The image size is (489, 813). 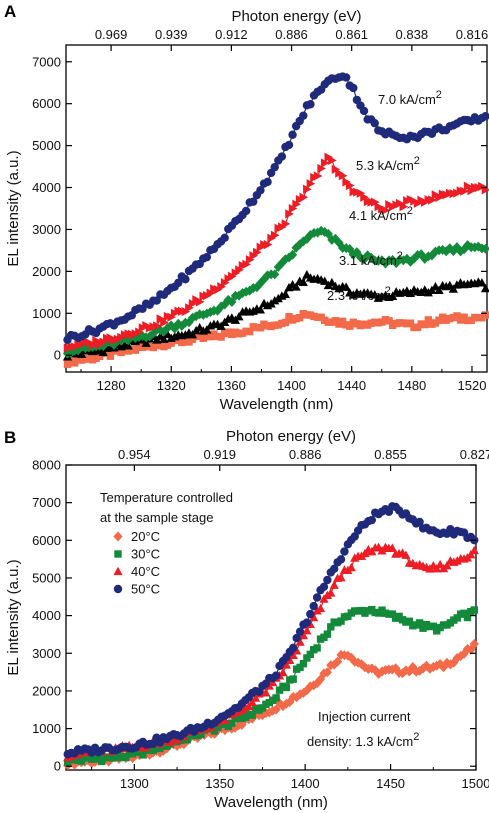 I want to click on y-tick-label: 4000, so click(x=46, y=615).